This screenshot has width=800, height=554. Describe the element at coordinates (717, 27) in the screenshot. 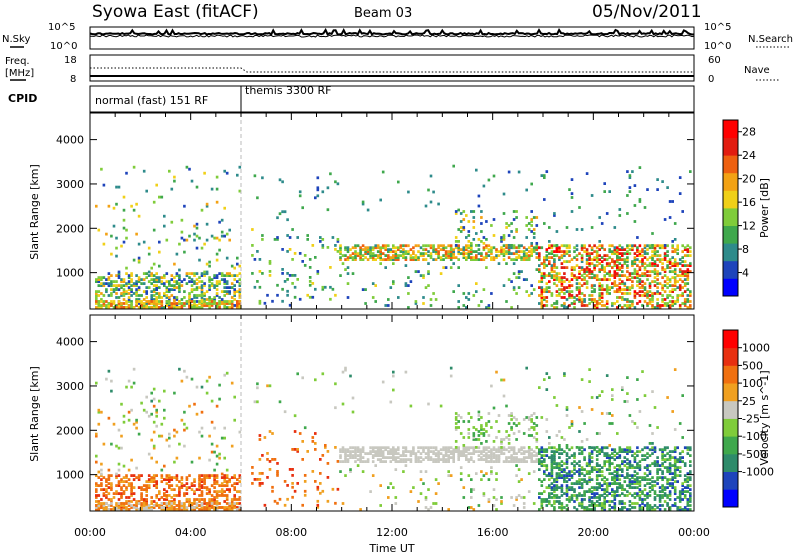

I see `noise-right-tick-top: 10^5` at that location.